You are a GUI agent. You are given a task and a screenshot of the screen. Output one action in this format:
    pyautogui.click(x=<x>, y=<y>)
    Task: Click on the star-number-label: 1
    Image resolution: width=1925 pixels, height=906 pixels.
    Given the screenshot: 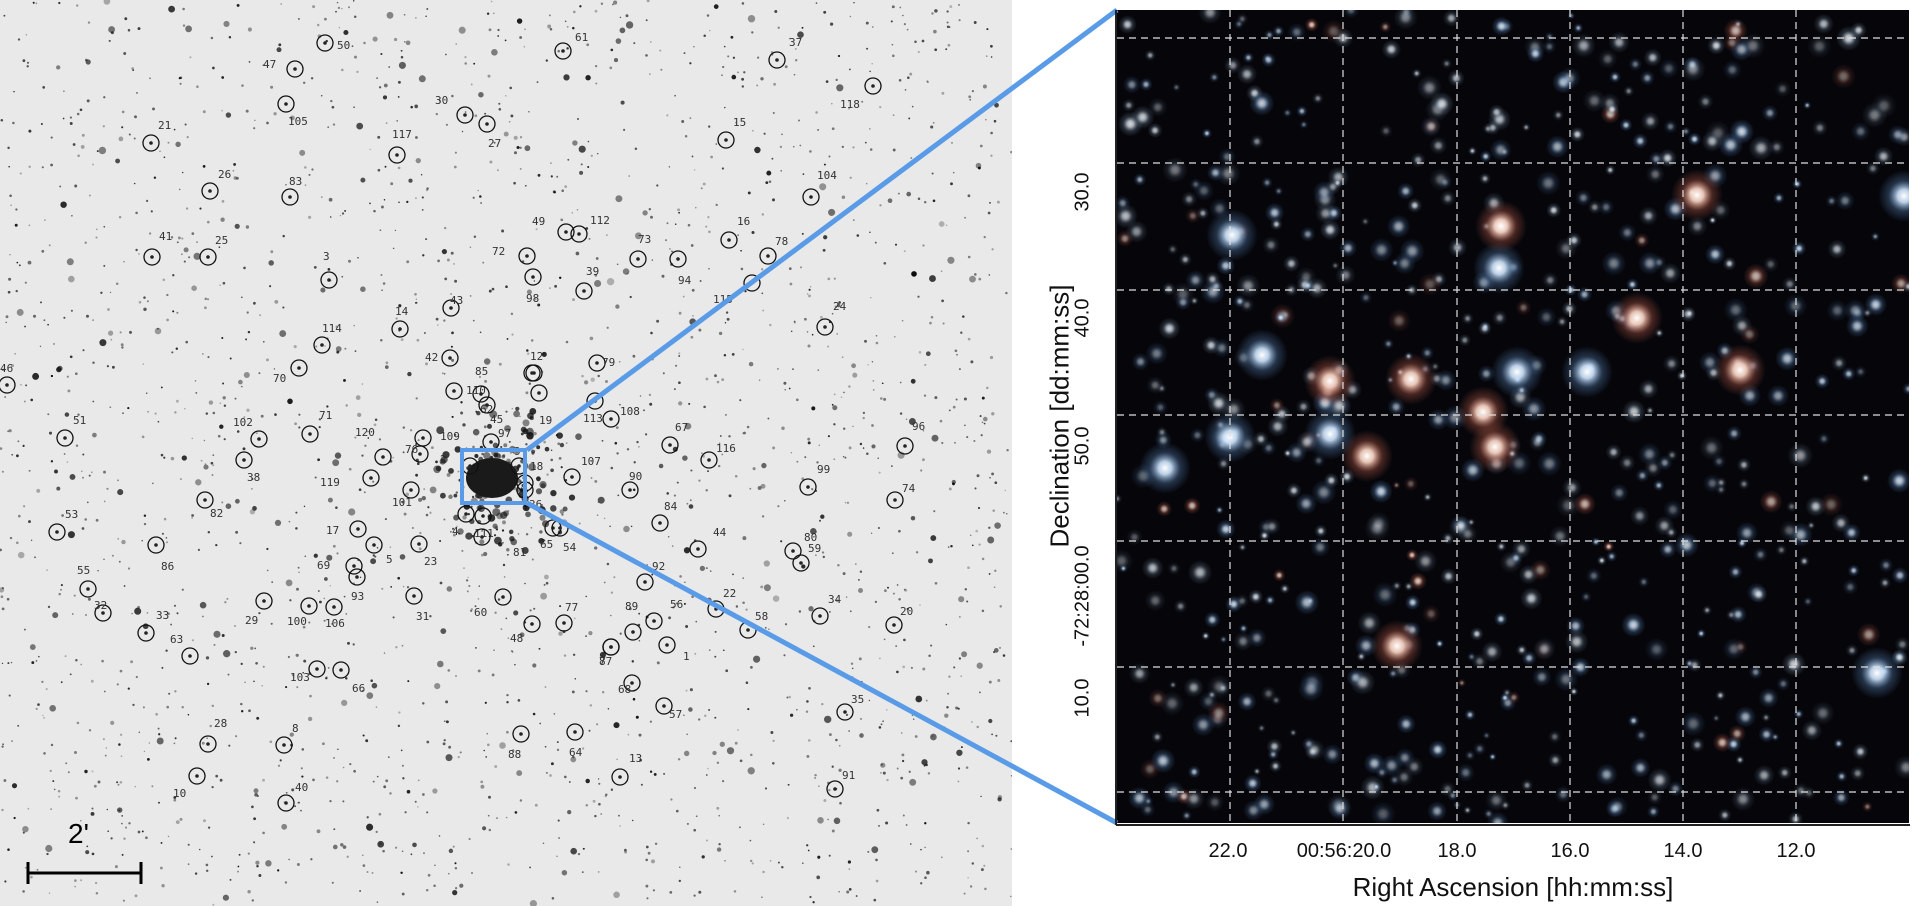 What is the action you would take?
    pyautogui.click(x=686, y=656)
    